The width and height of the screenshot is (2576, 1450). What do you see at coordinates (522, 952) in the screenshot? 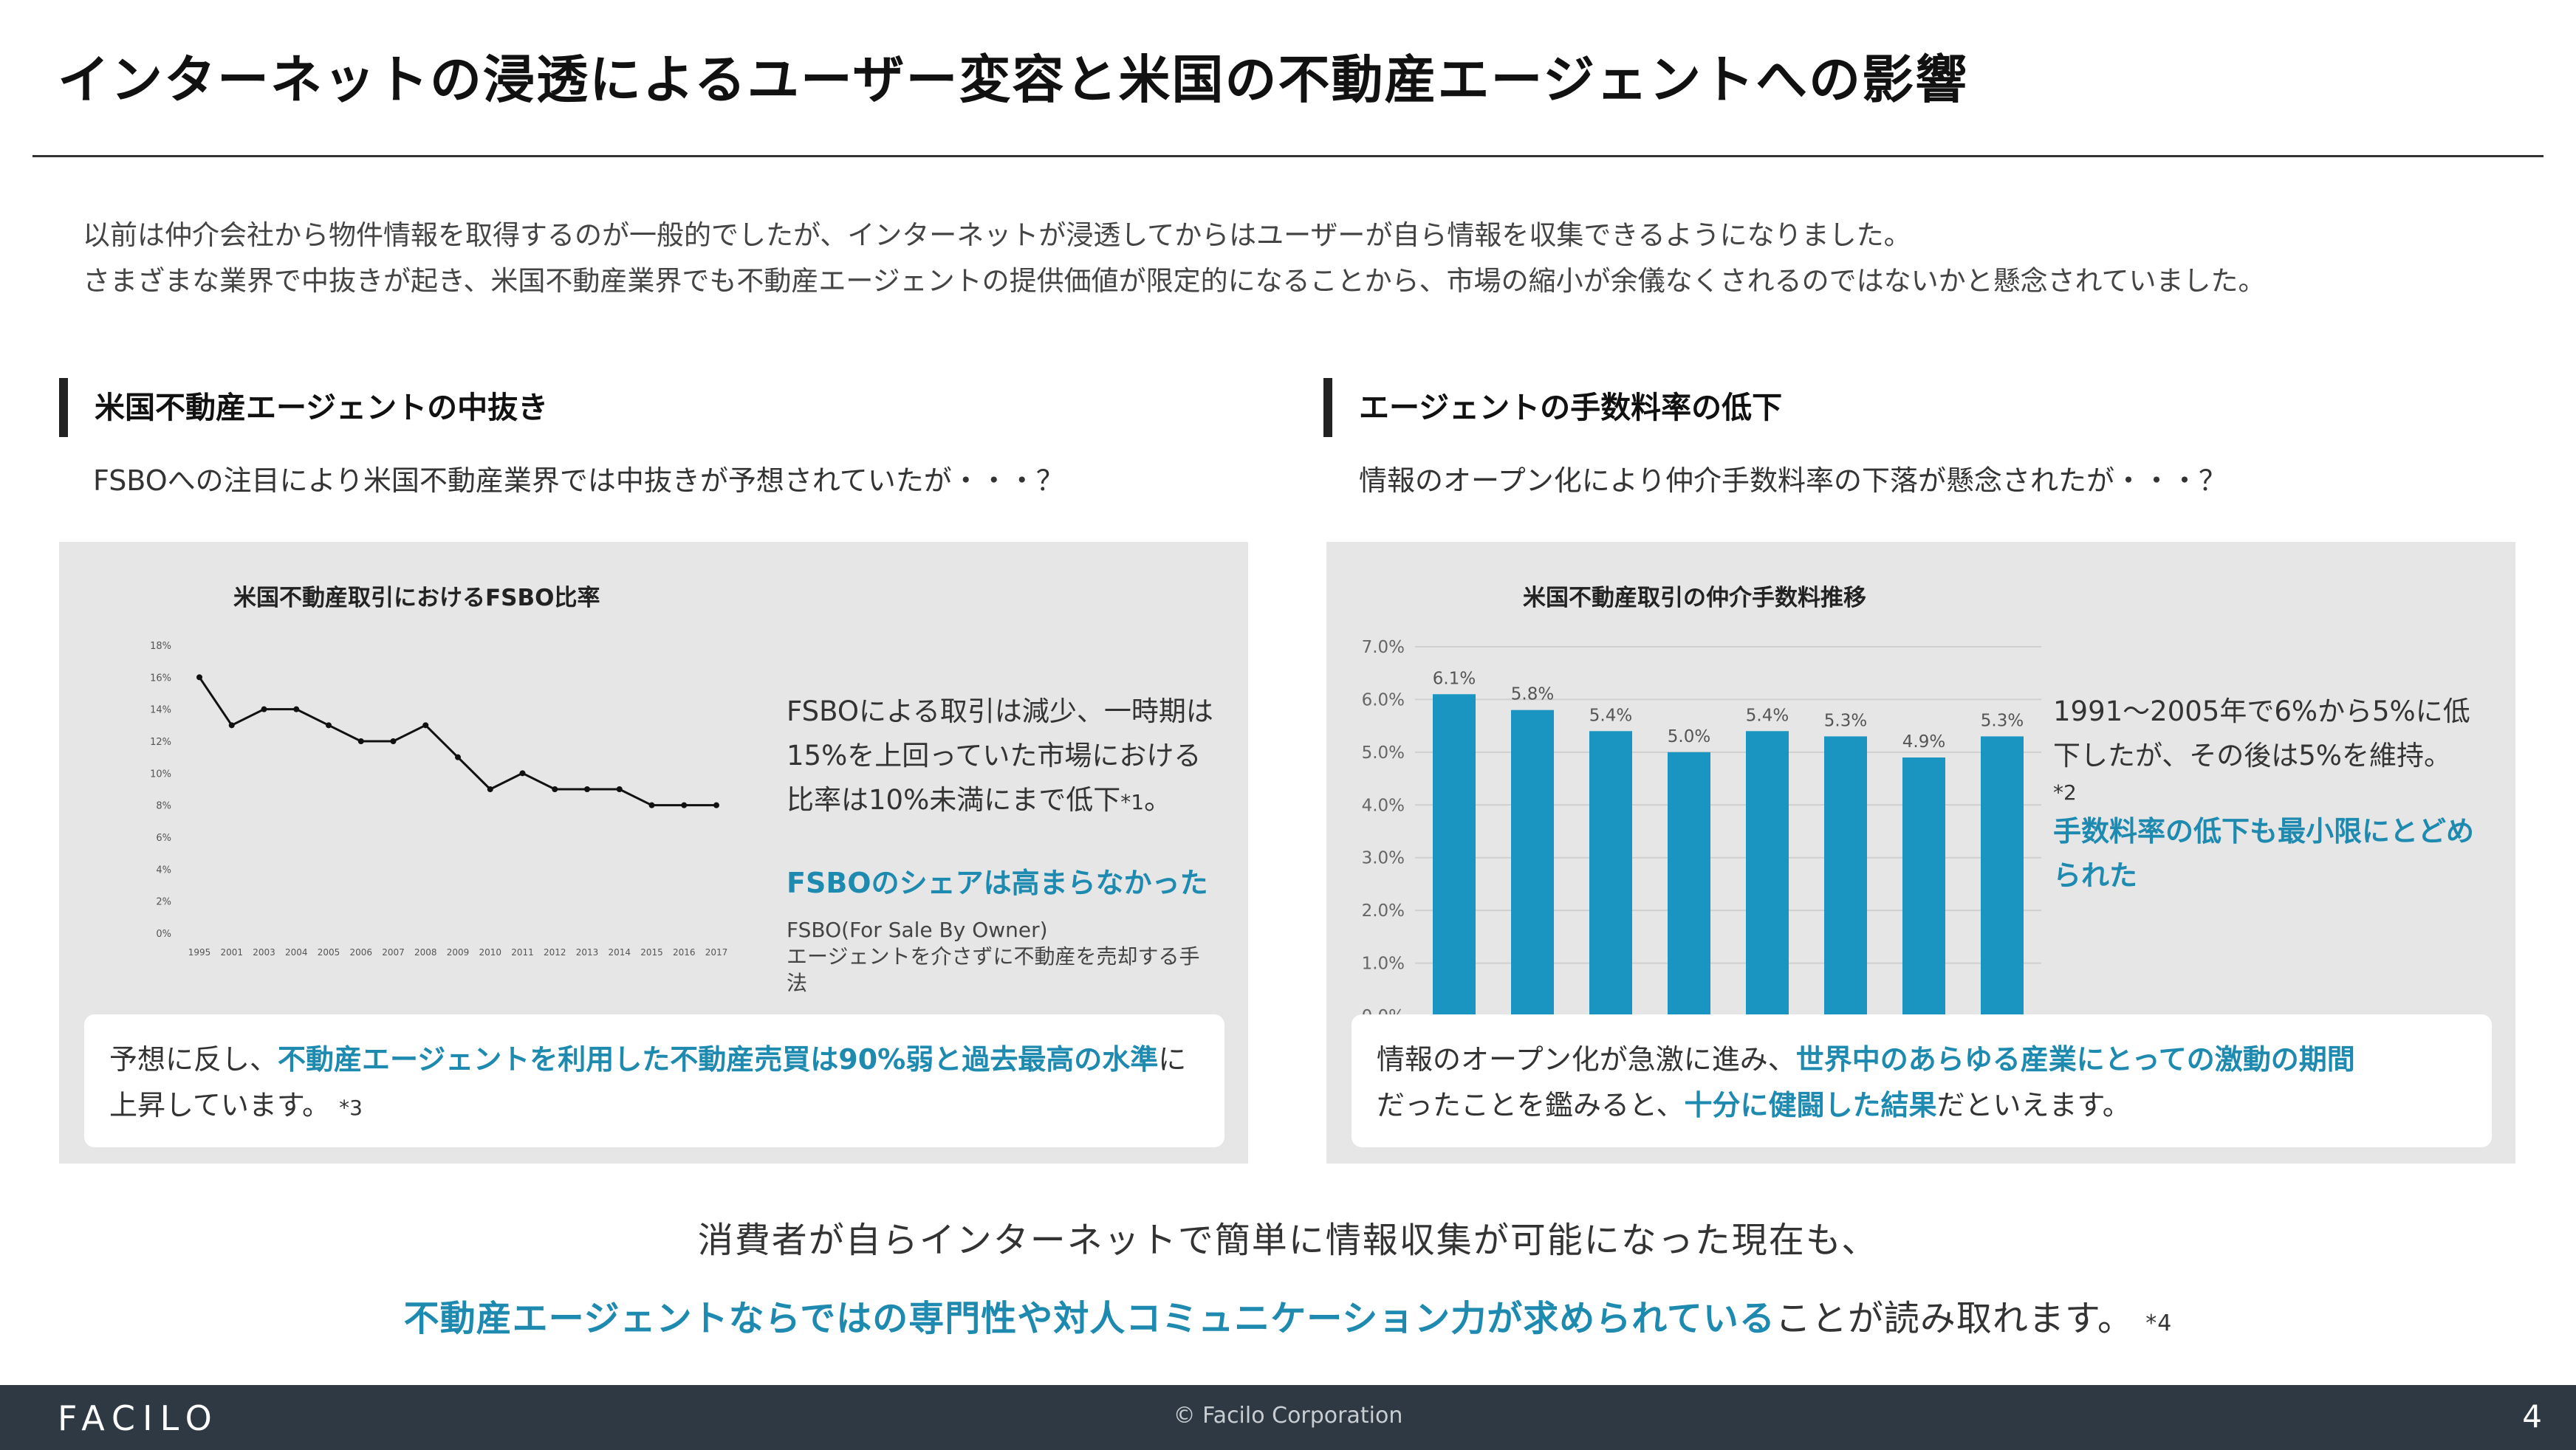
I see `fsbo-x-tick: 2011` at bounding box center [522, 952].